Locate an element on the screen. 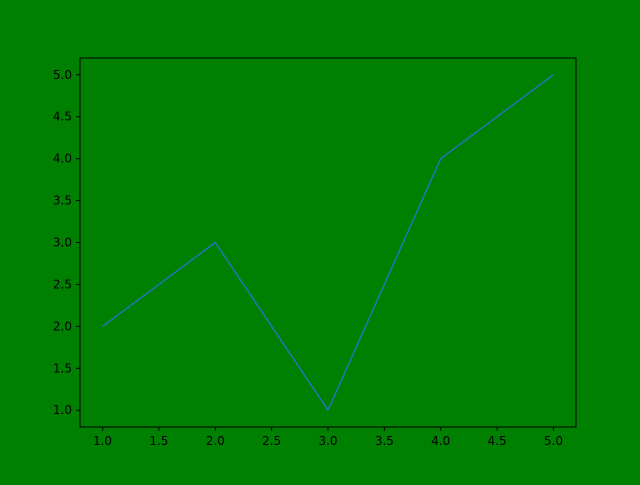 The image size is (640, 485). y-tick-label: 2.5 is located at coordinates (62, 284).